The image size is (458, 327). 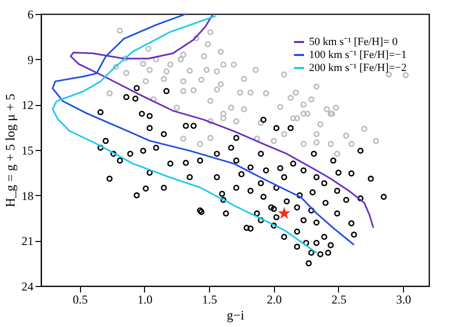 I want to click on y-tick-label: 12, so click(x=28, y=105).